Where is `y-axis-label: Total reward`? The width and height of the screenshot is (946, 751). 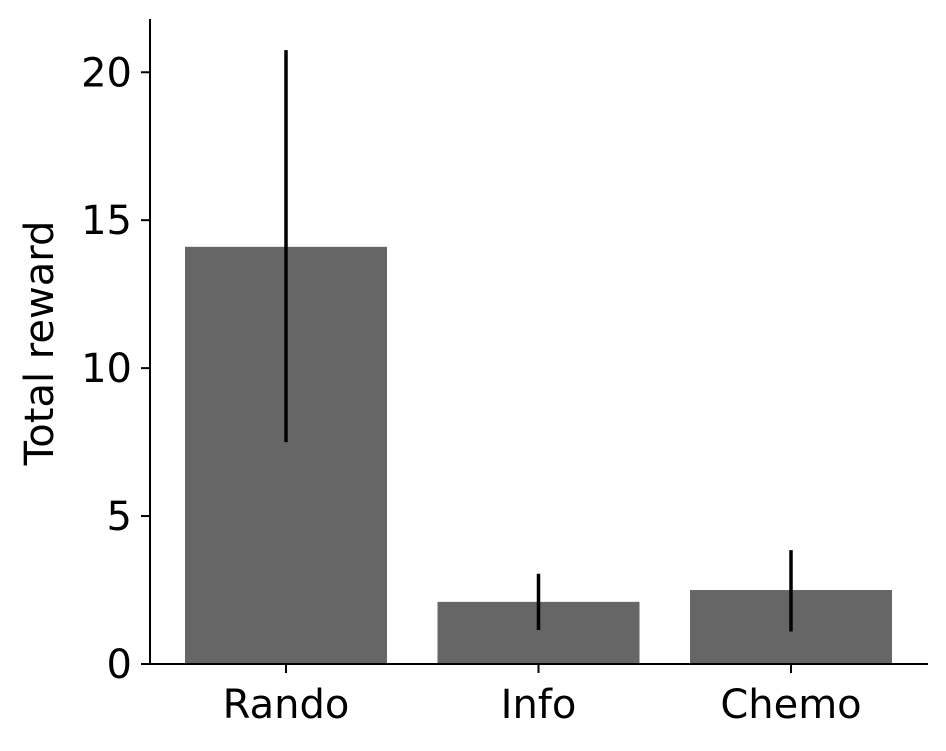
y-axis-label: Total reward is located at coordinates (40, 344).